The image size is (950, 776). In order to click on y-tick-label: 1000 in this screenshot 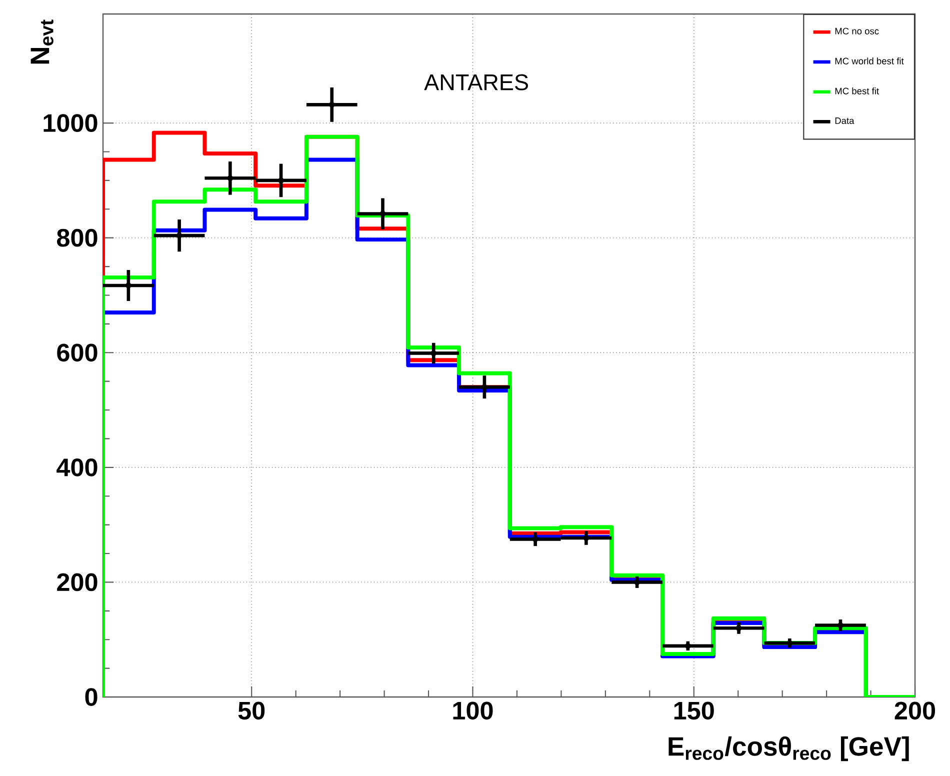, I will do `click(71, 123)`.